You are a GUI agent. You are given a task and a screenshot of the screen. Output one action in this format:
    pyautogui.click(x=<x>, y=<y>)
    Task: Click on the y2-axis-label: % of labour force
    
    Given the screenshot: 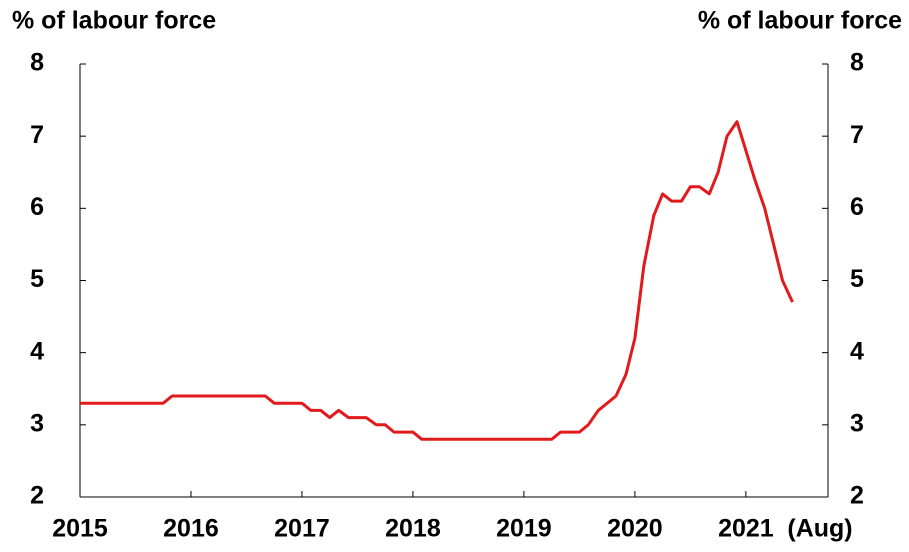 What is the action you would take?
    pyautogui.click(x=800, y=21)
    